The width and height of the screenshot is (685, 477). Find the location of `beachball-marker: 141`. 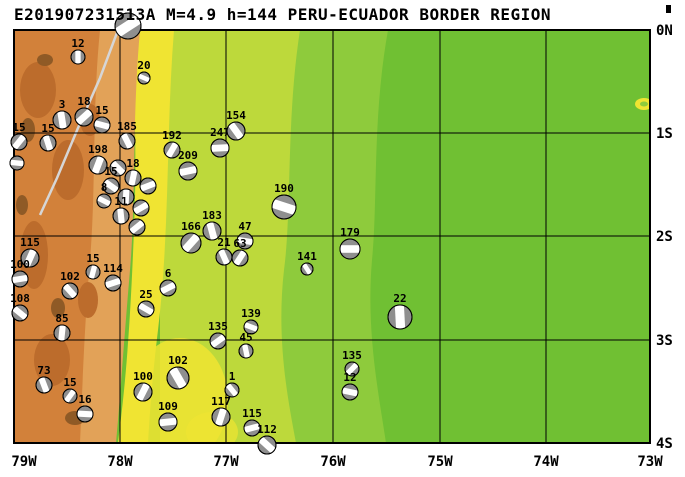

beachball-marker: 141 is located at coordinates (307, 263).